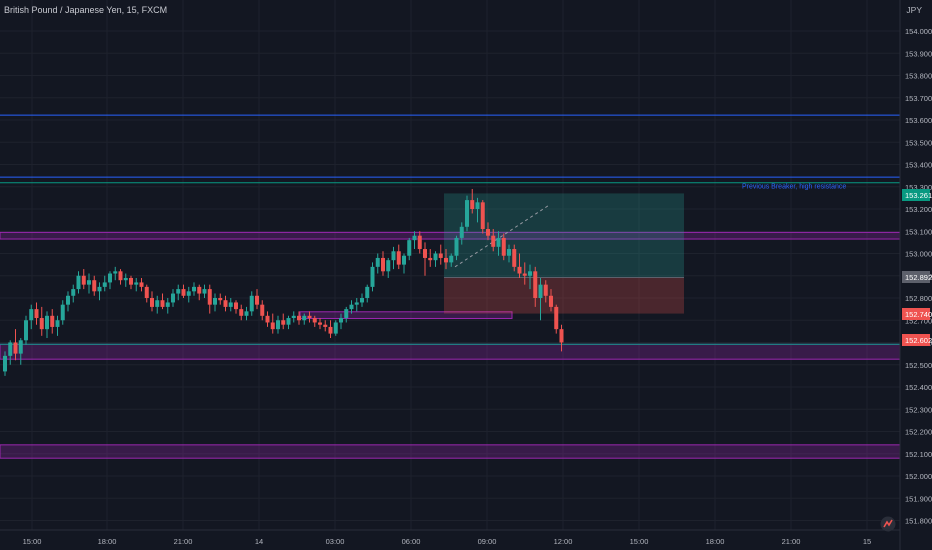  What do you see at coordinates (888, 524) in the screenshot?
I see `tradingview-logo-icon` at bounding box center [888, 524].